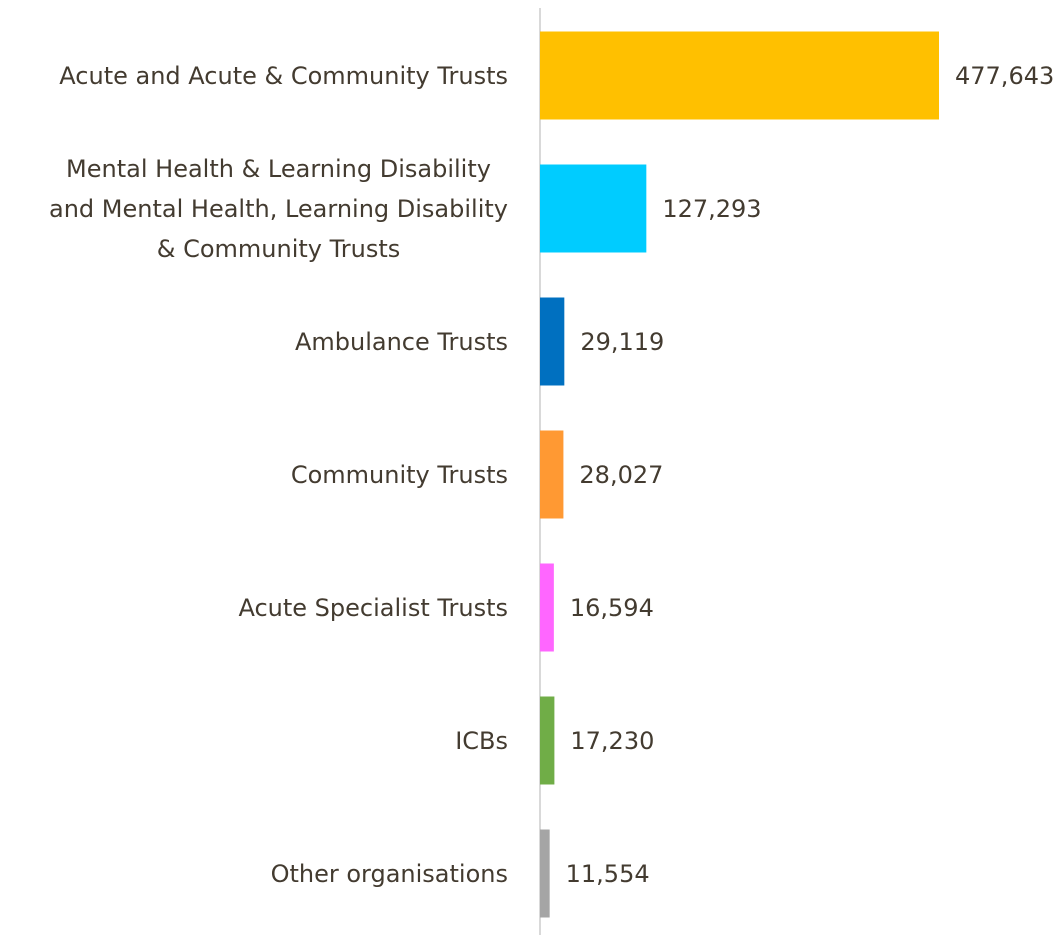 The width and height of the screenshot is (1064, 940). Describe the element at coordinates (621, 474) in the screenshot. I see `value-label: 28,027` at that location.